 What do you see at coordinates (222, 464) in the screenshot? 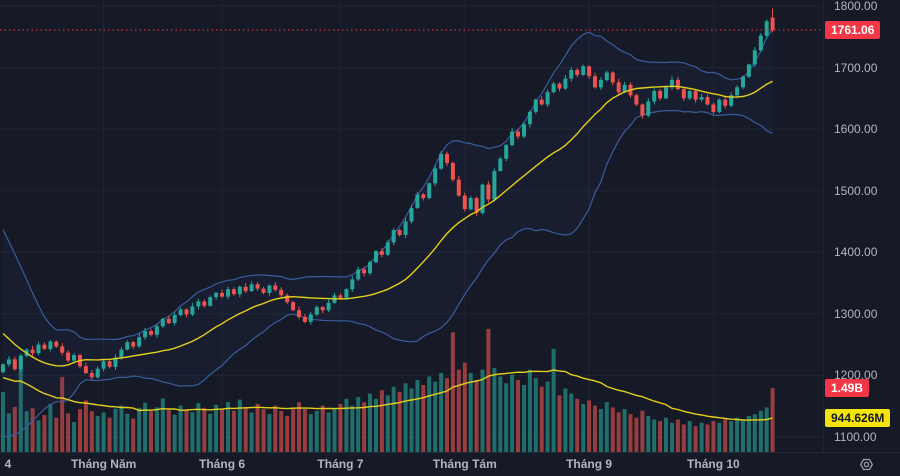
I see `time-tick-label: Tháng 6` at bounding box center [222, 464].